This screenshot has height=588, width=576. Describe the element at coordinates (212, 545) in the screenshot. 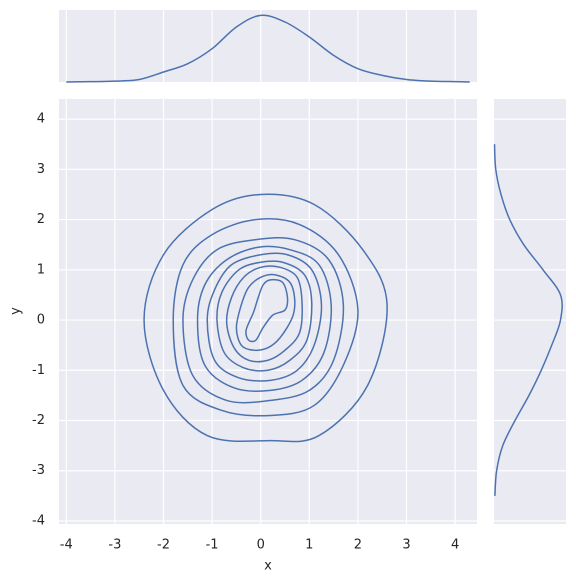

I see `x-tick-label: -1` at that location.